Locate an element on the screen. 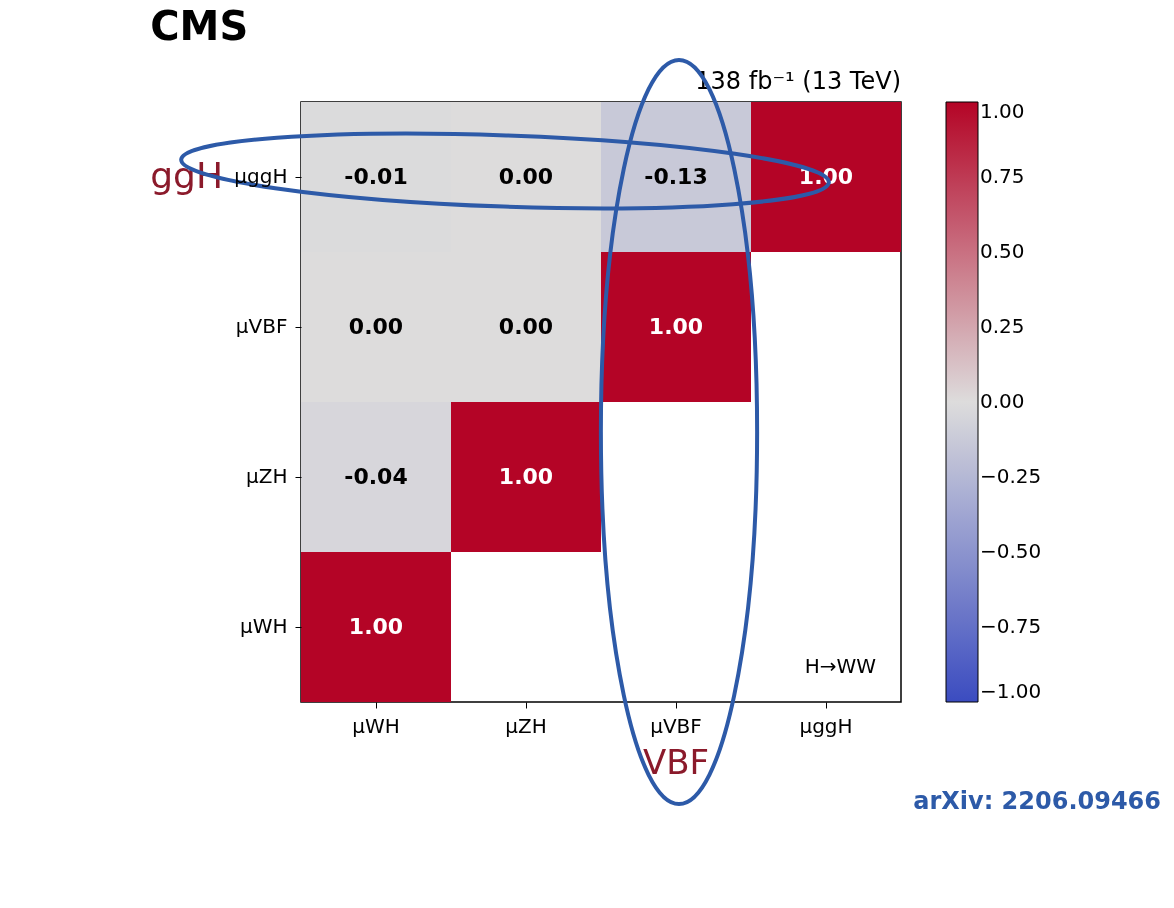  color-bar-label: −0.25 is located at coordinates (1011, 476).